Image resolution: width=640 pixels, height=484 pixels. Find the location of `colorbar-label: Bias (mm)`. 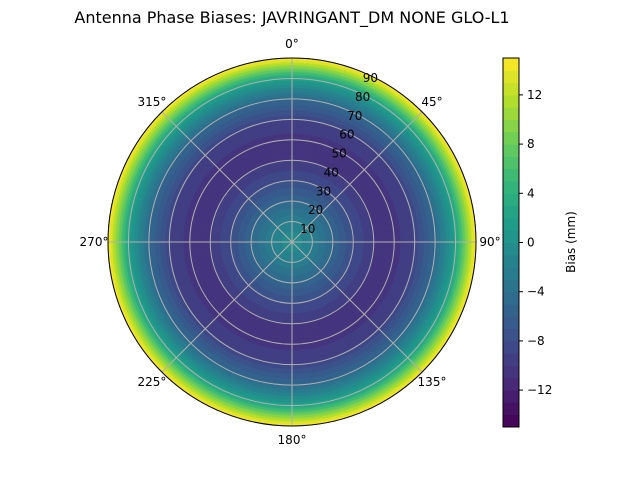

colorbar-label: Bias (mm) is located at coordinates (571, 242).